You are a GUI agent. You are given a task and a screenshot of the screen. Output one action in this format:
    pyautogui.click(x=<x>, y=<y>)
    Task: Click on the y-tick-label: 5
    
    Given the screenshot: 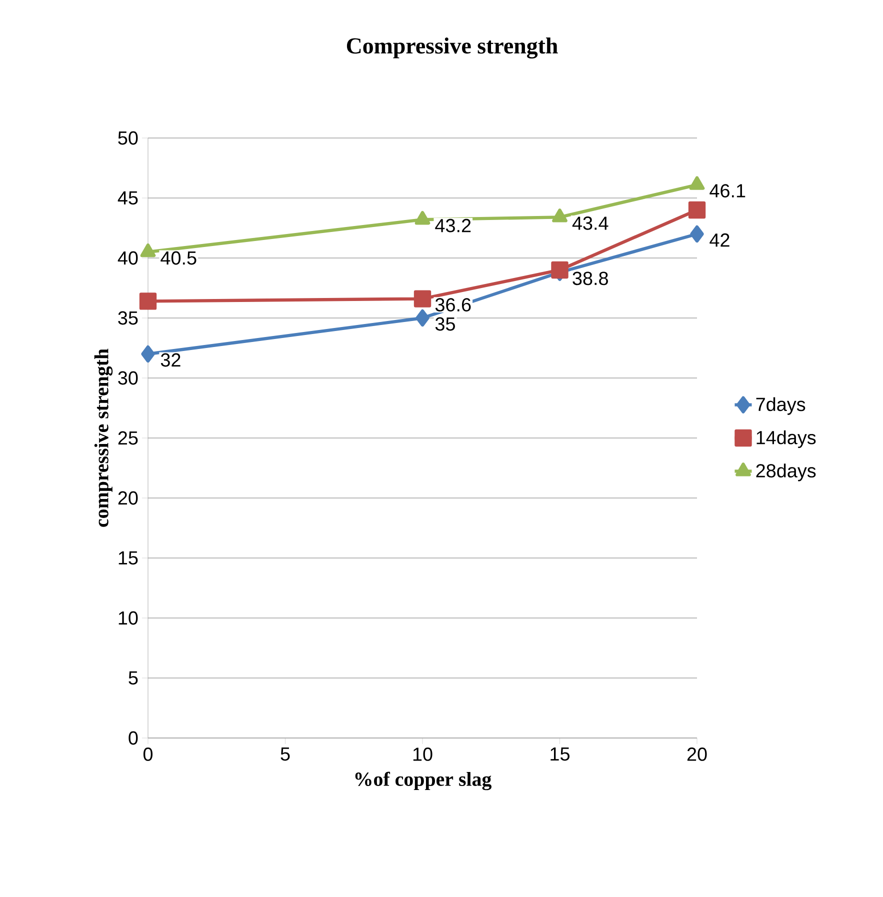 What is the action you would take?
    pyautogui.click(x=133, y=678)
    